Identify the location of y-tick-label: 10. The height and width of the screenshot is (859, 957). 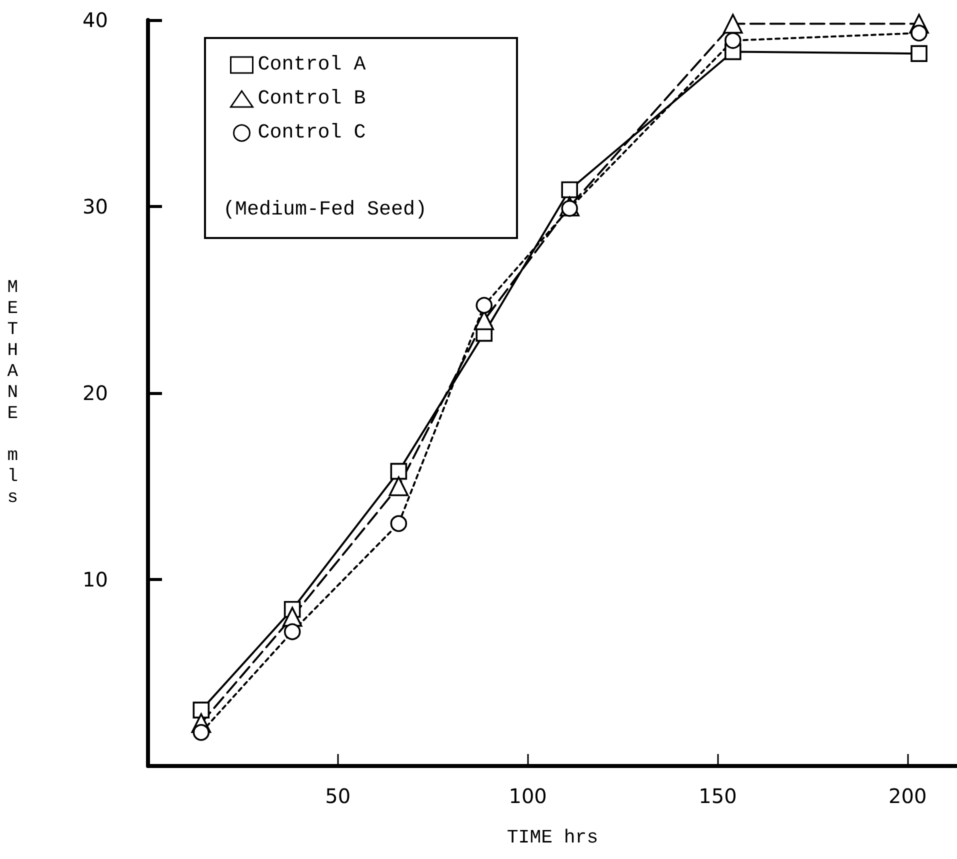
(95, 580).